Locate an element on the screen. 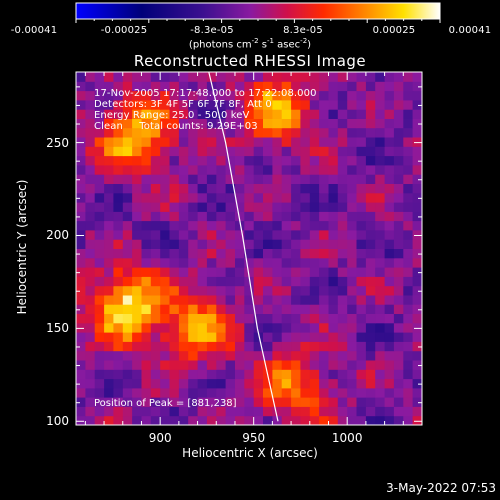 The image size is (500, 500). chart-title: Reconstructed RHESSI Image is located at coordinates (250, 61).